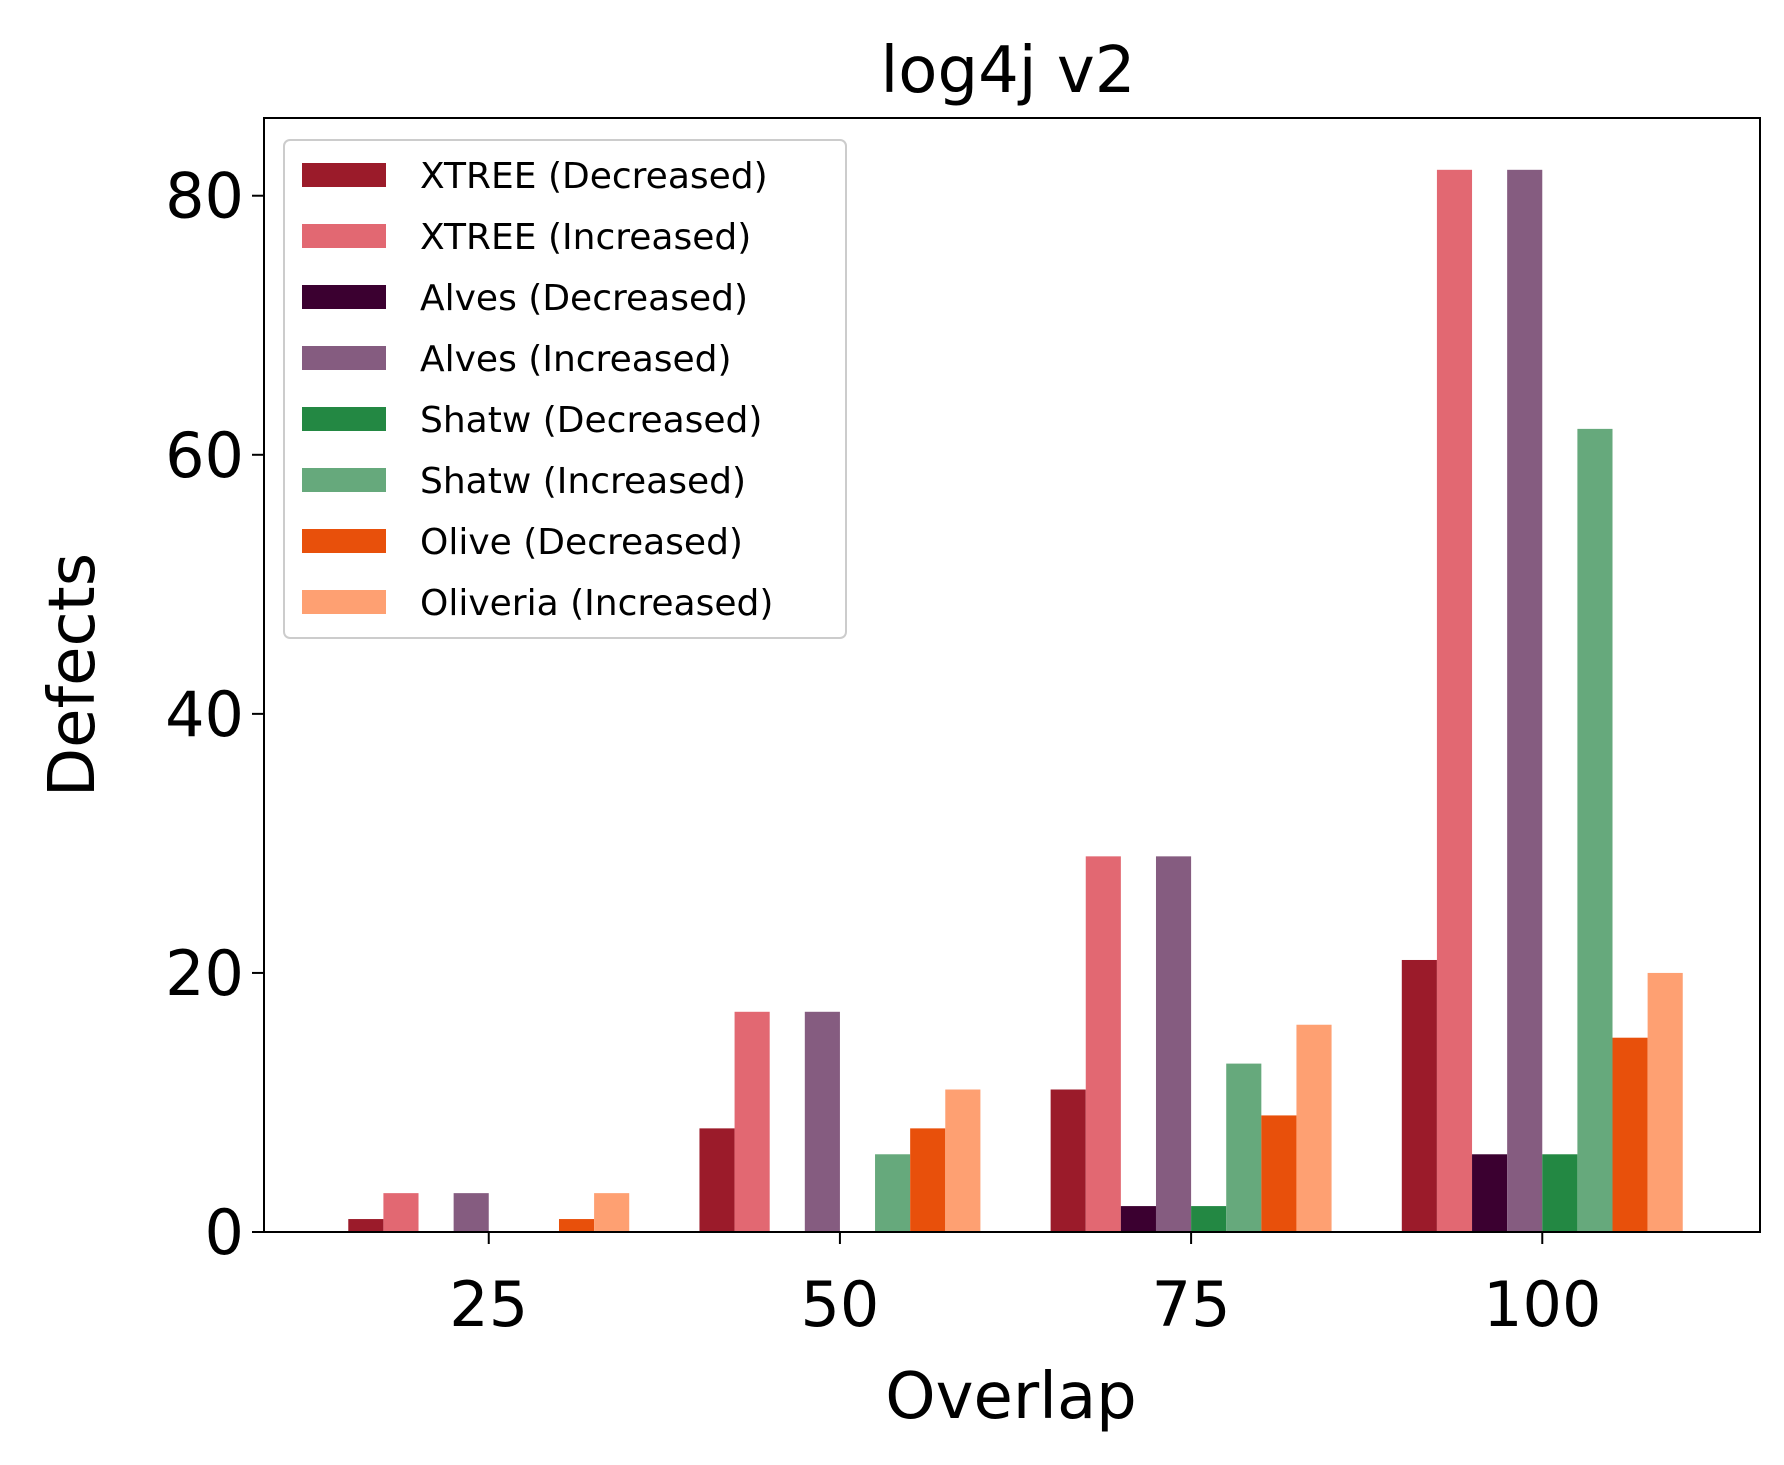  I want to click on y-tick-label: 0, so click(224, 1232).